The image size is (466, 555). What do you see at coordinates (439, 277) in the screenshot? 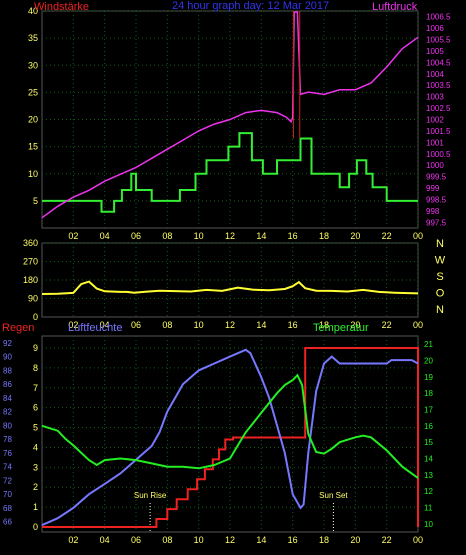
I see `compass-label-2: S` at bounding box center [439, 277].